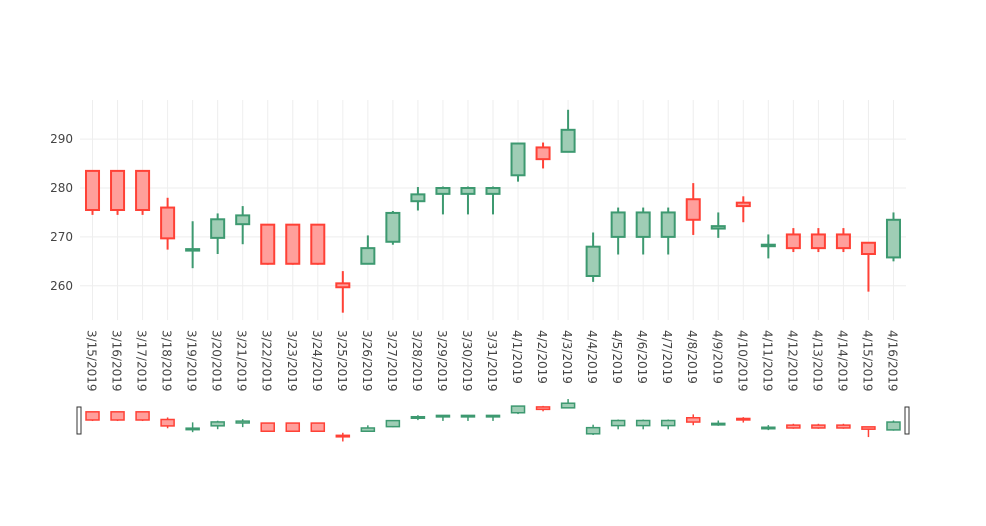 The height and width of the screenshot is (526, 986). I want to click on x-tick-label: 3/29/2019, so click(442, 361).